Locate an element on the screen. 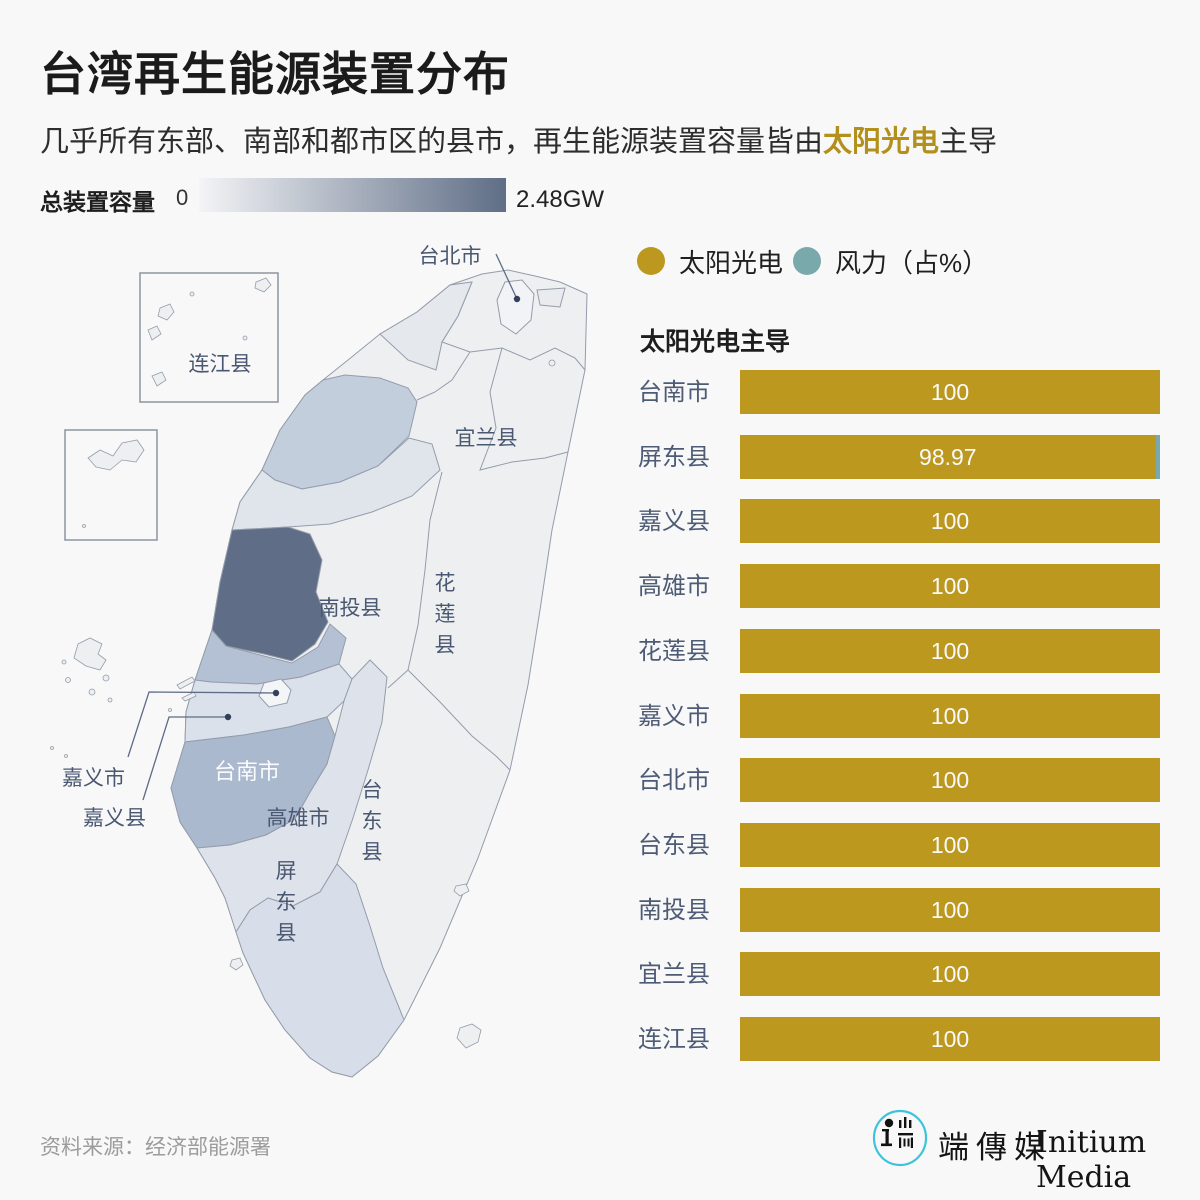  bar-row: 连江县 100 is located at coordinates (600, 1039).